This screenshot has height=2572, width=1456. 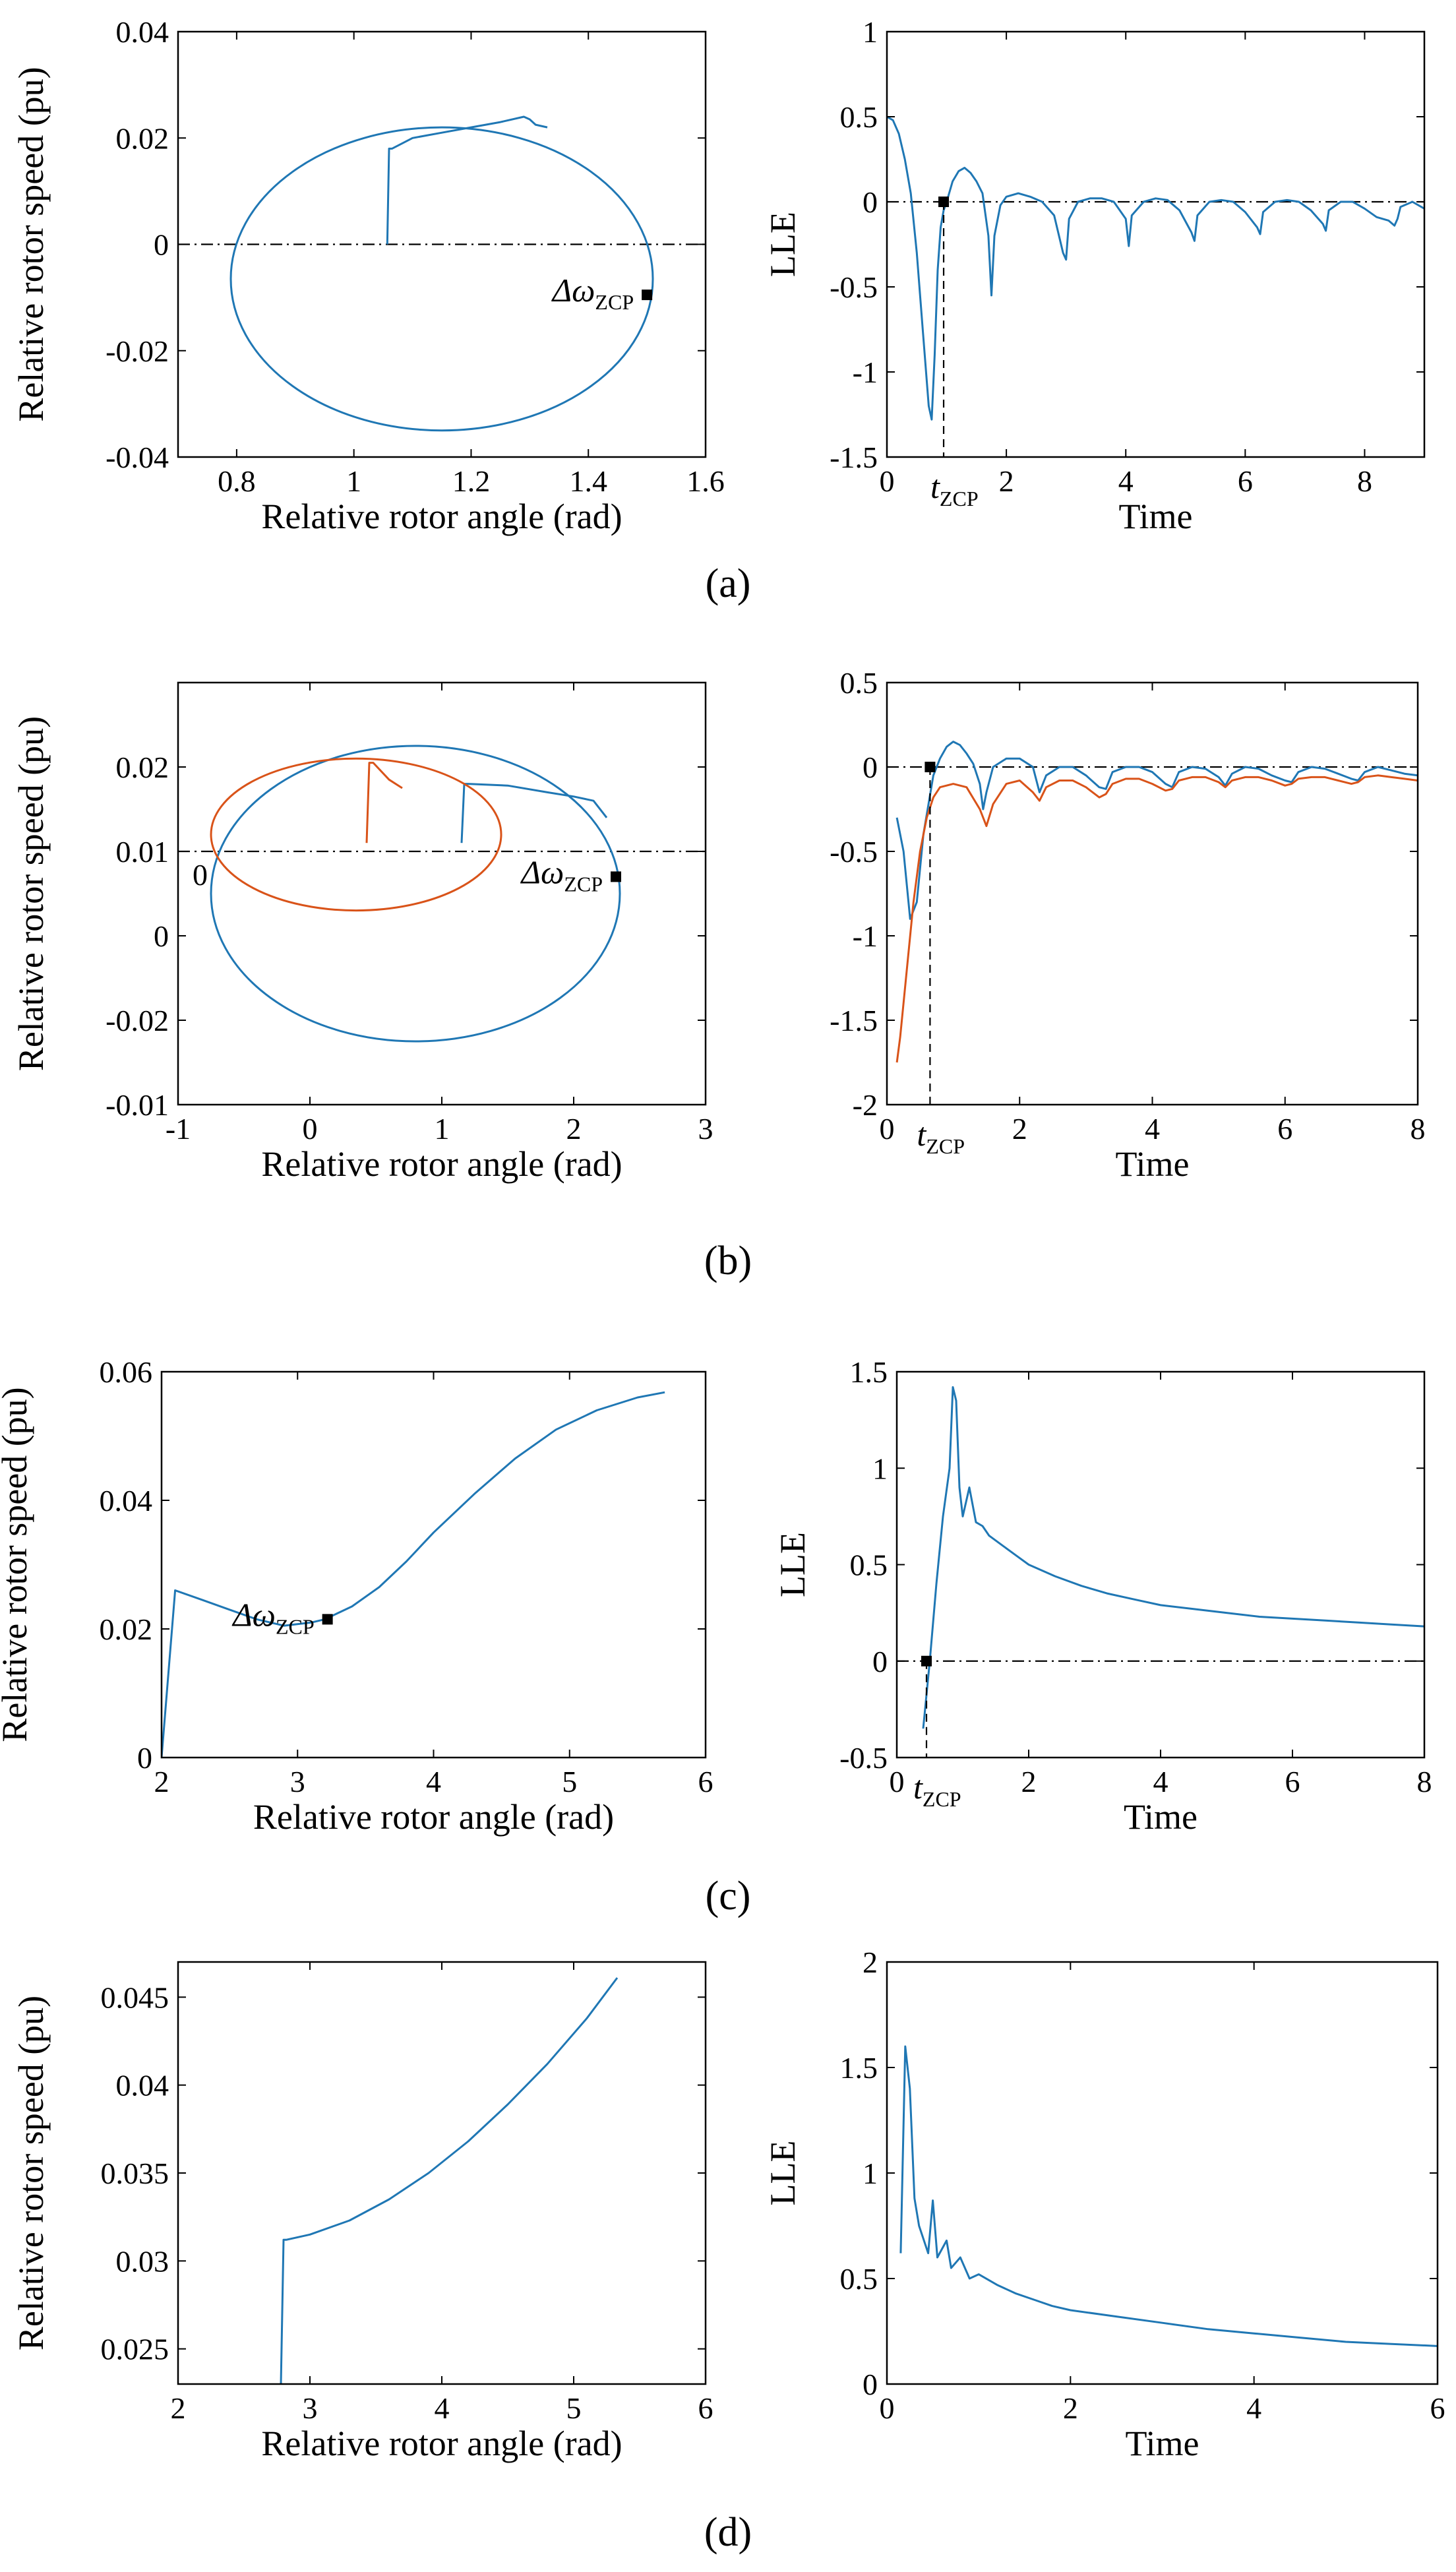 What do you see at coordinates (384, 802) in the screenshot?
I see `series-red-inner` at bounding box center [384, 802].